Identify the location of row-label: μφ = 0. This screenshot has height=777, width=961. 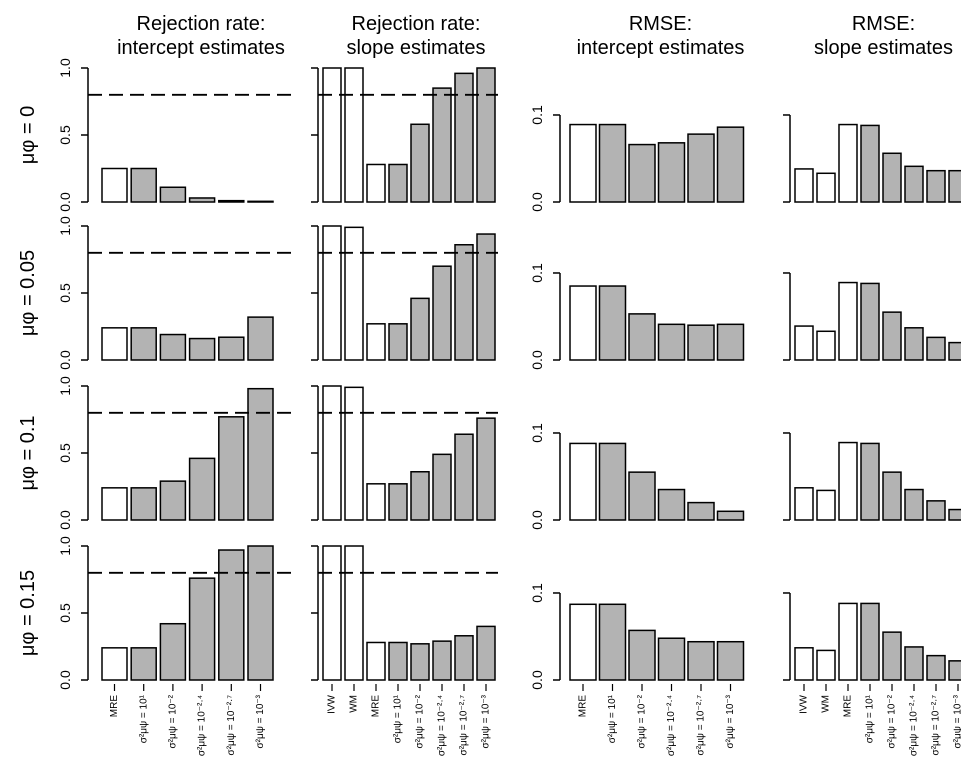
(28, 135).